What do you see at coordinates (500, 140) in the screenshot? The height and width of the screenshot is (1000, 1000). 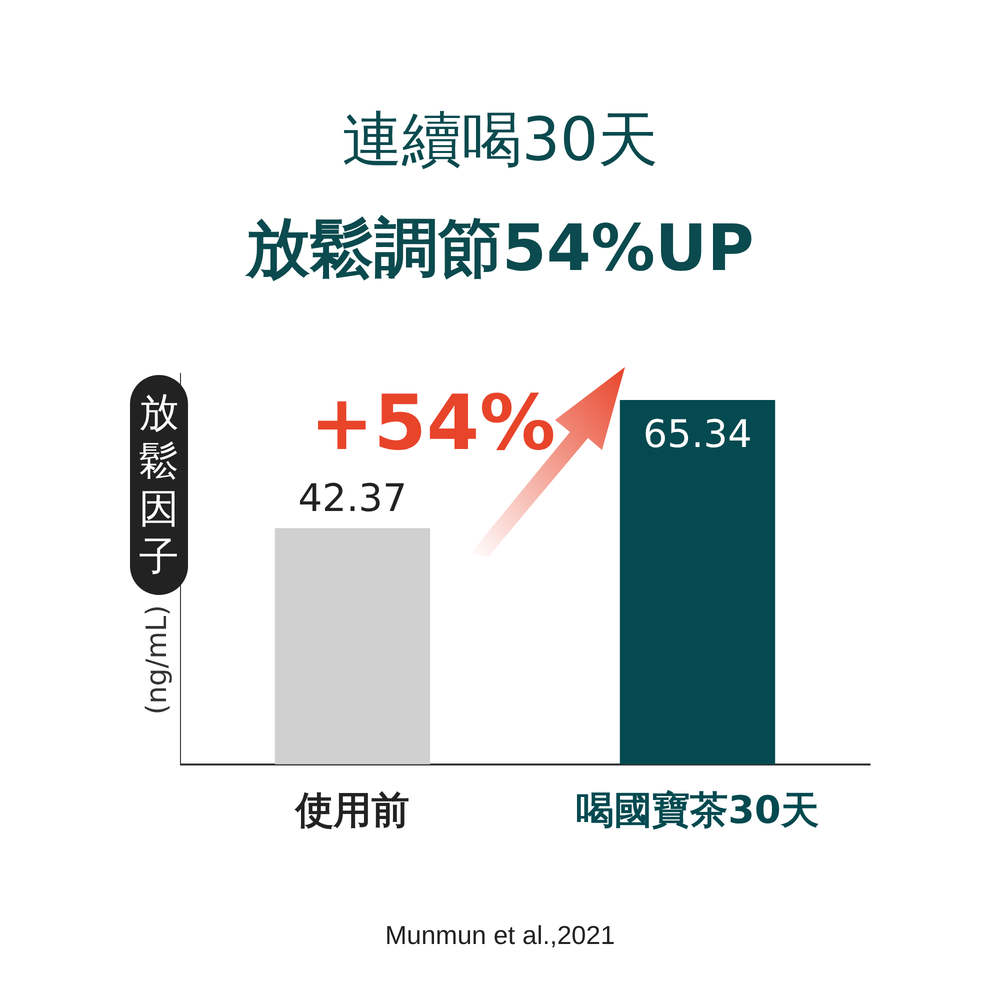 I see `chart-title: 連續喝30天` at bounding box center [500, 140].